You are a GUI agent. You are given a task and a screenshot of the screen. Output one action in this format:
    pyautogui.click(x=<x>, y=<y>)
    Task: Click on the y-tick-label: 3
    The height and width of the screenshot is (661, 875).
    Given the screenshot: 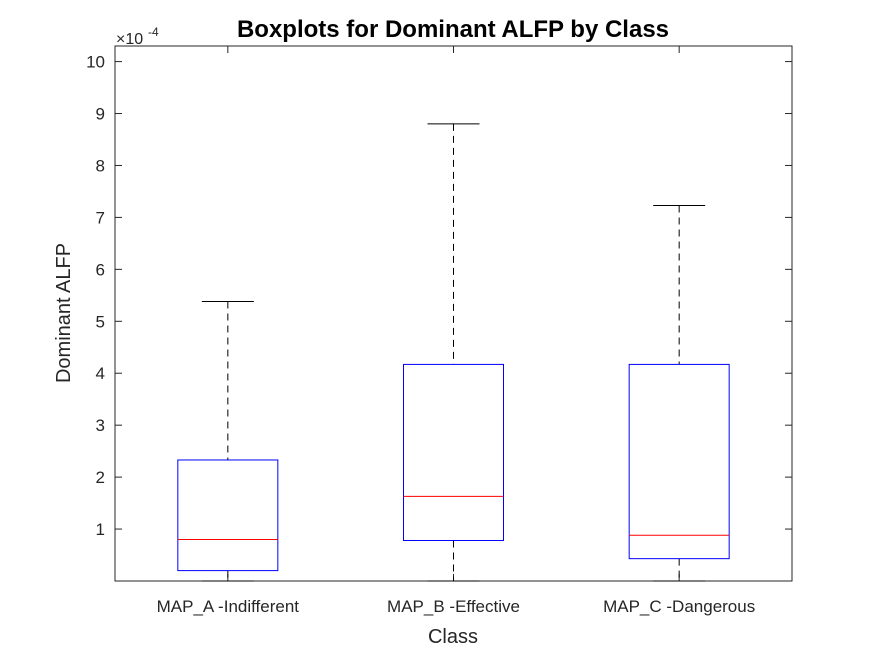 What is the action you would take?
    pyautogui.click(x=100, y=425)
    